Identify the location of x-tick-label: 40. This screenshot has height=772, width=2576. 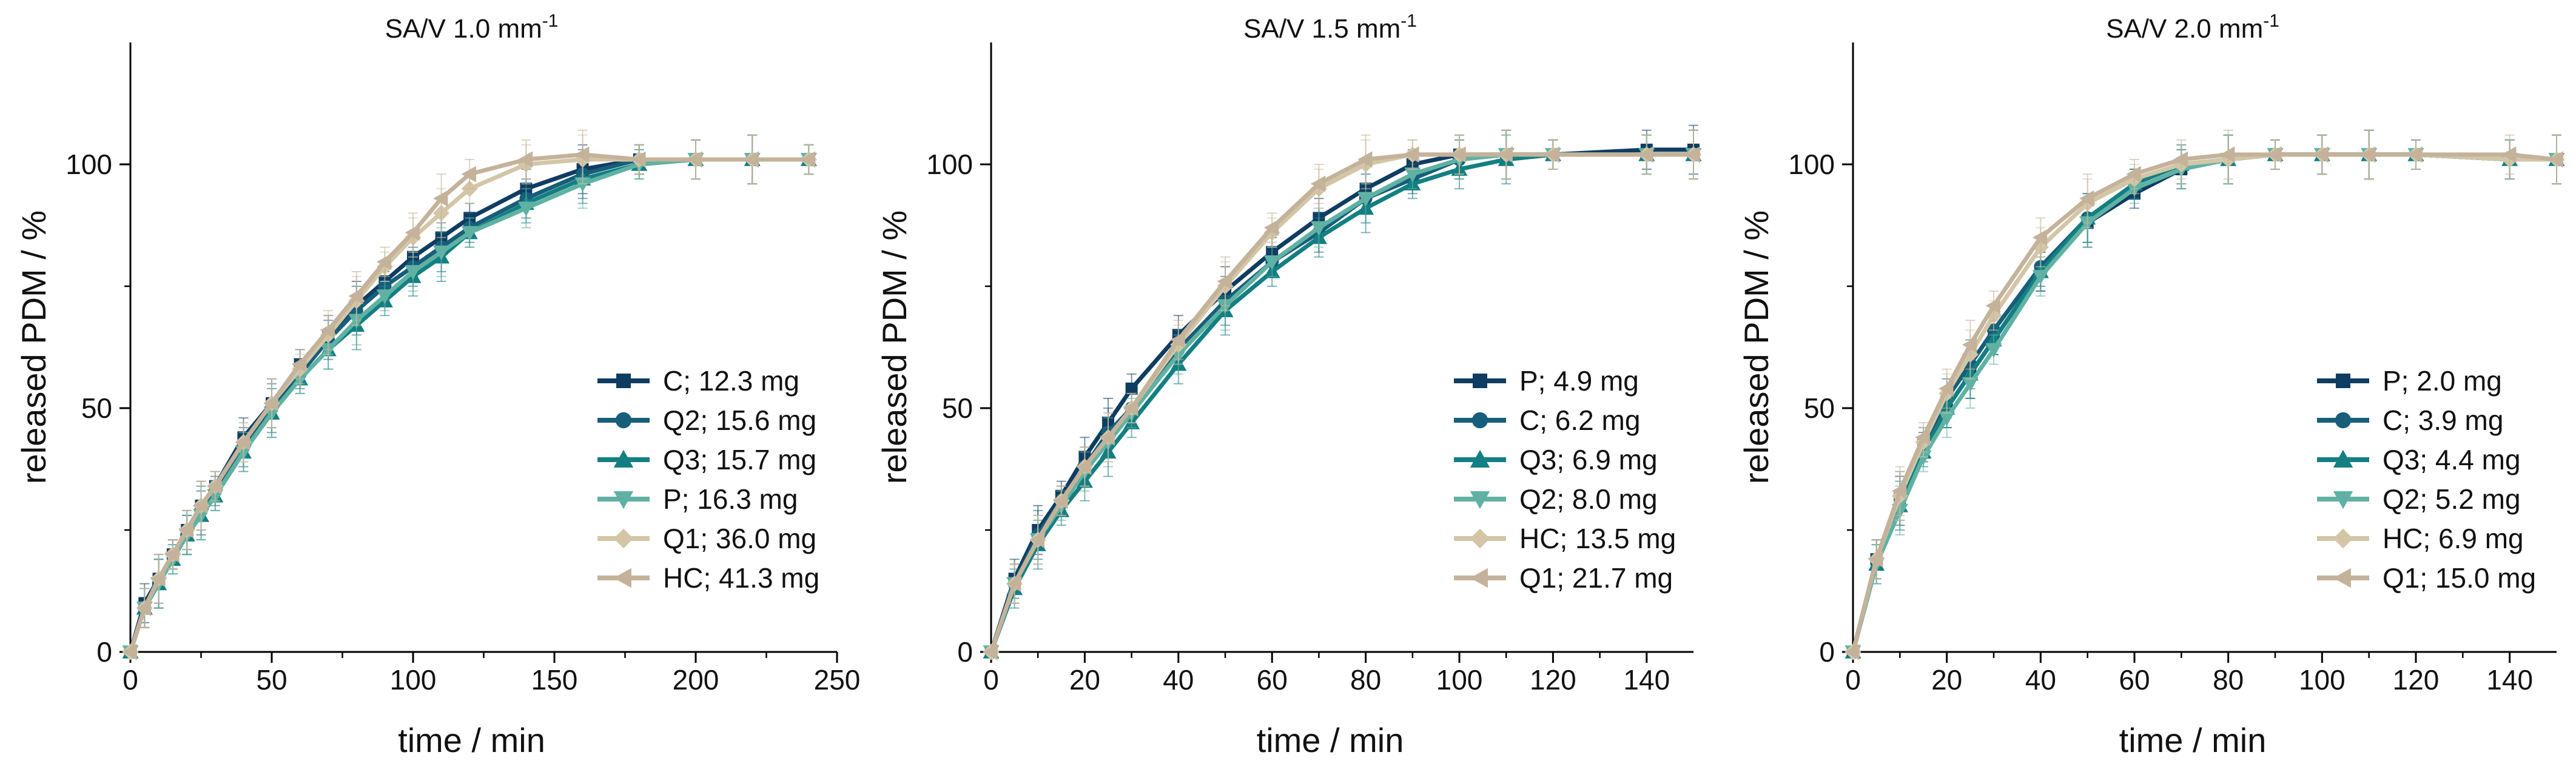
(2040, 680).